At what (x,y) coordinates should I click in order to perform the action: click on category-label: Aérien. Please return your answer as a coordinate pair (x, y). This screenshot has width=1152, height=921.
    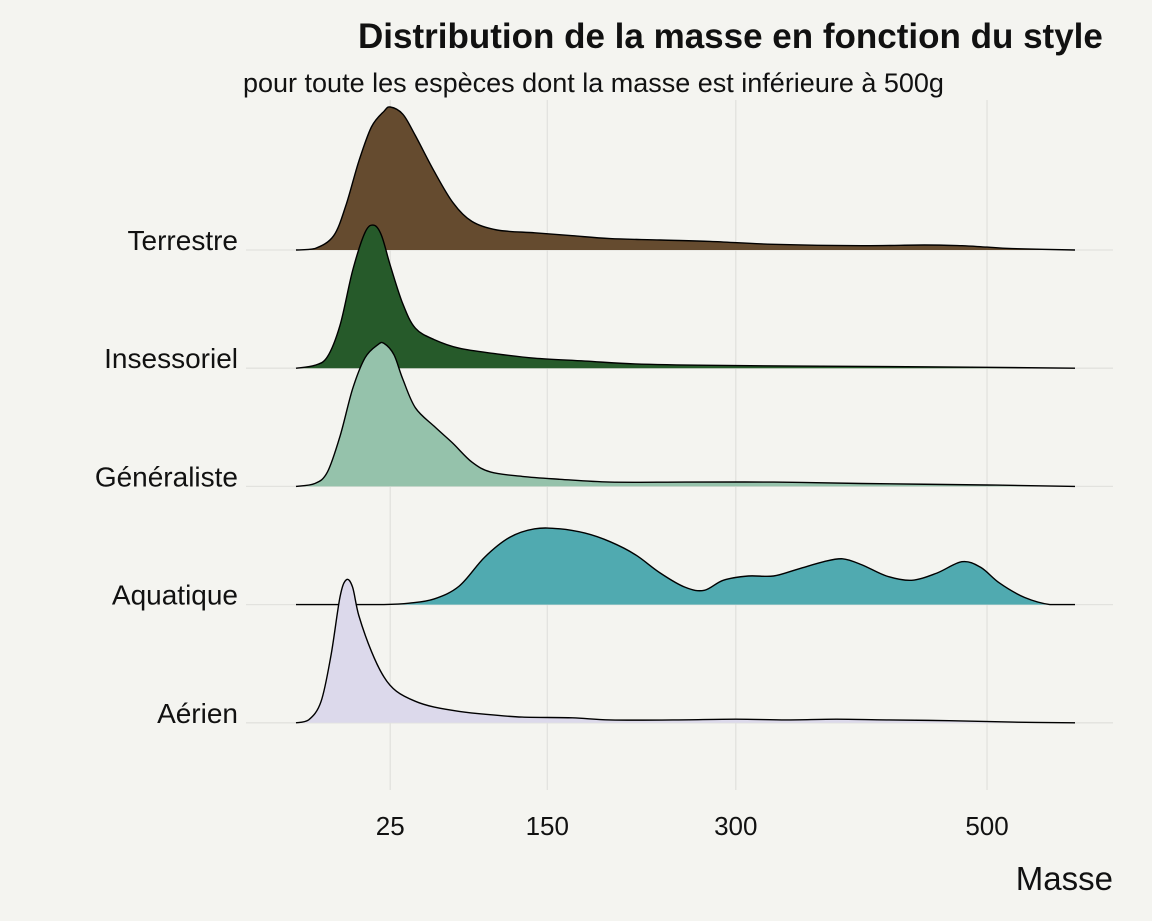
    Looking at the image, I should click on (197, 713).